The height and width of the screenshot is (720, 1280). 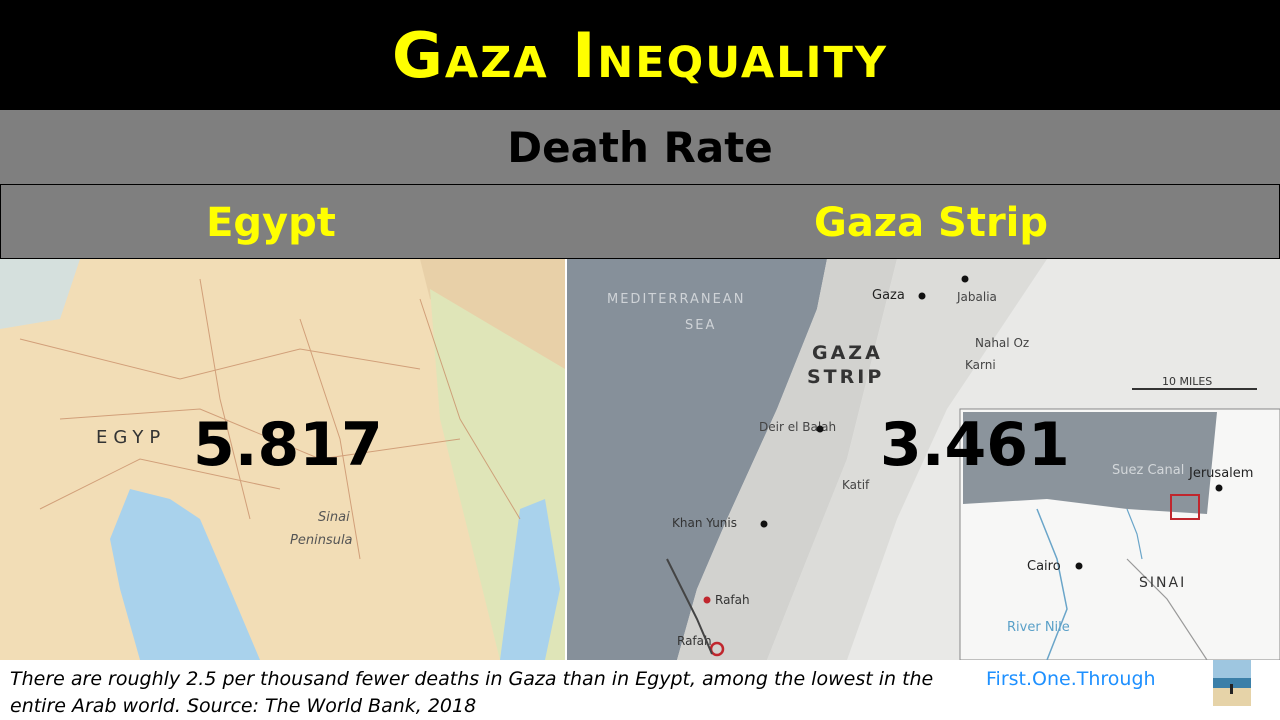 I want to click on subtitle-bar: Death Rate, so click(x=640, y=147).